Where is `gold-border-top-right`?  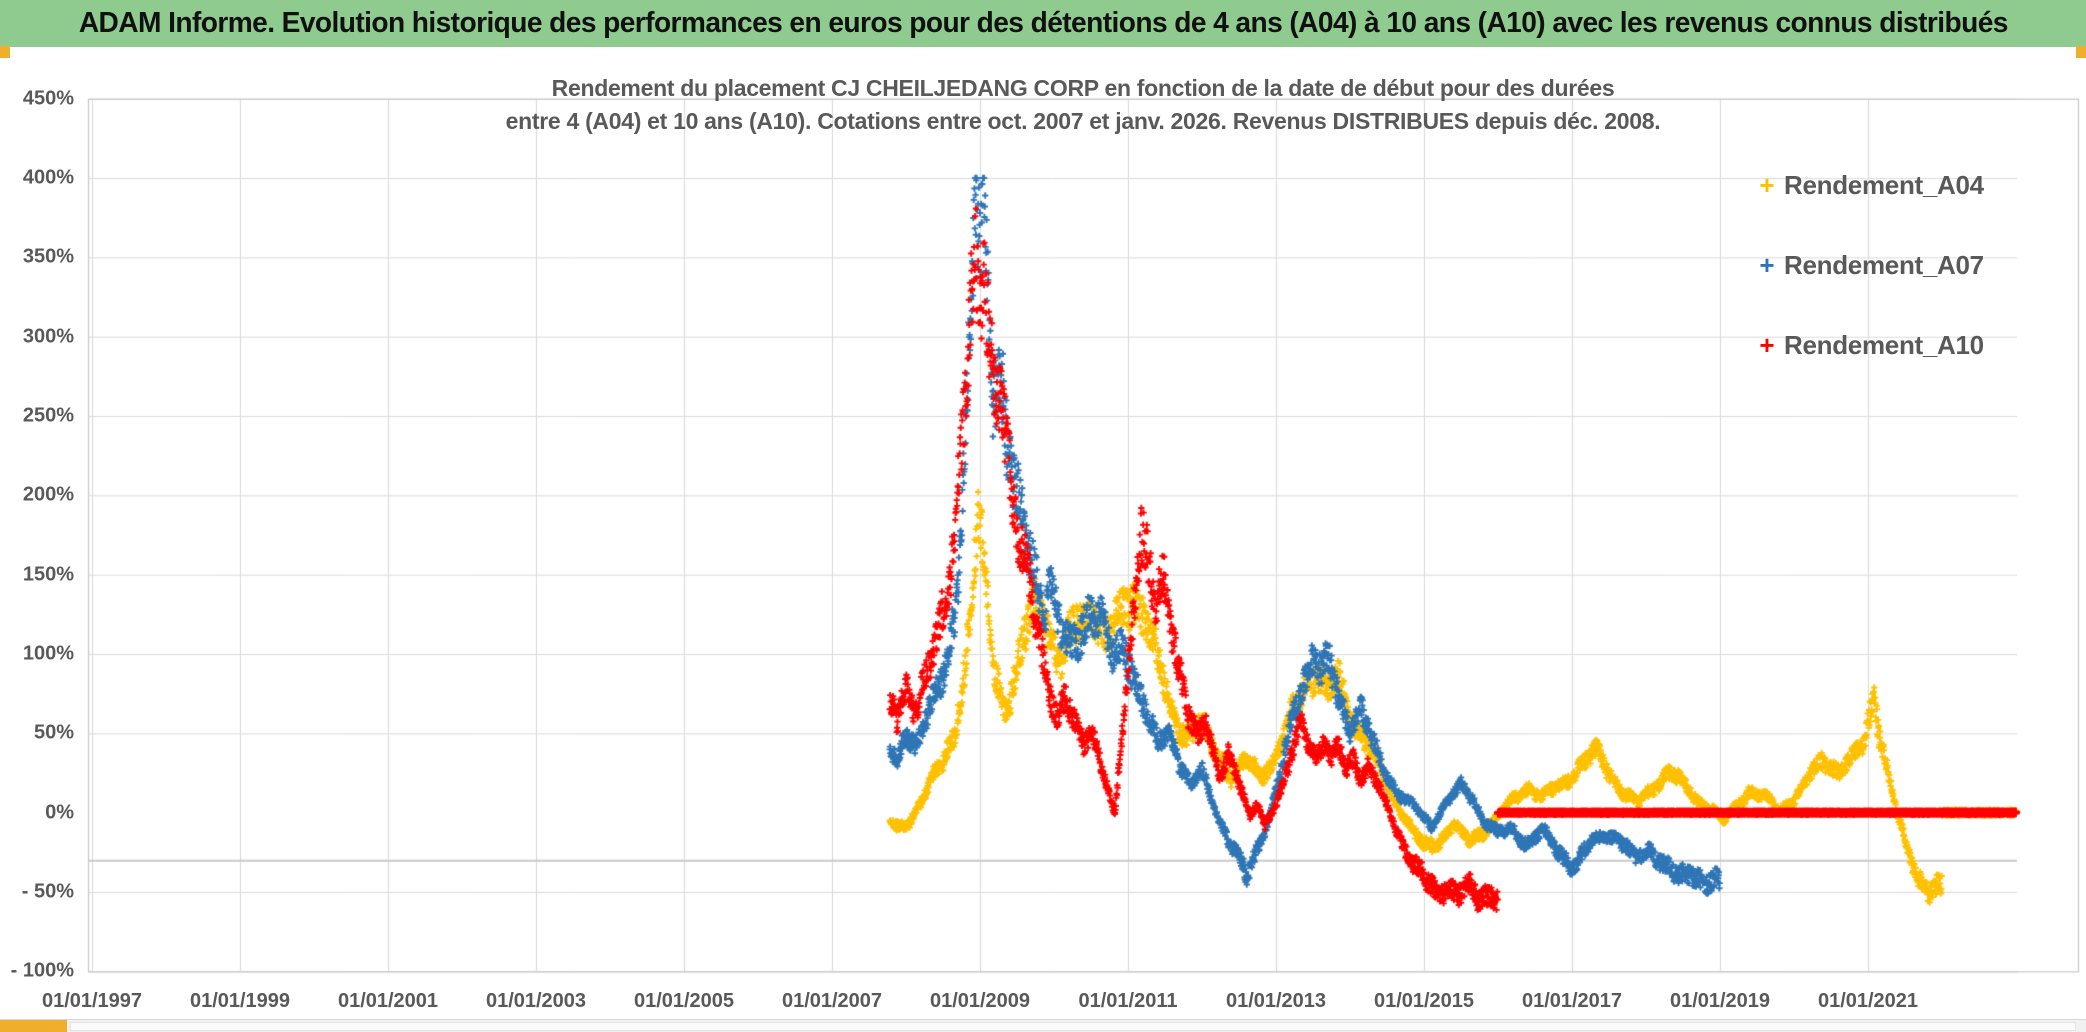 gold-border-top-right is located at coordinates (2081, 52).